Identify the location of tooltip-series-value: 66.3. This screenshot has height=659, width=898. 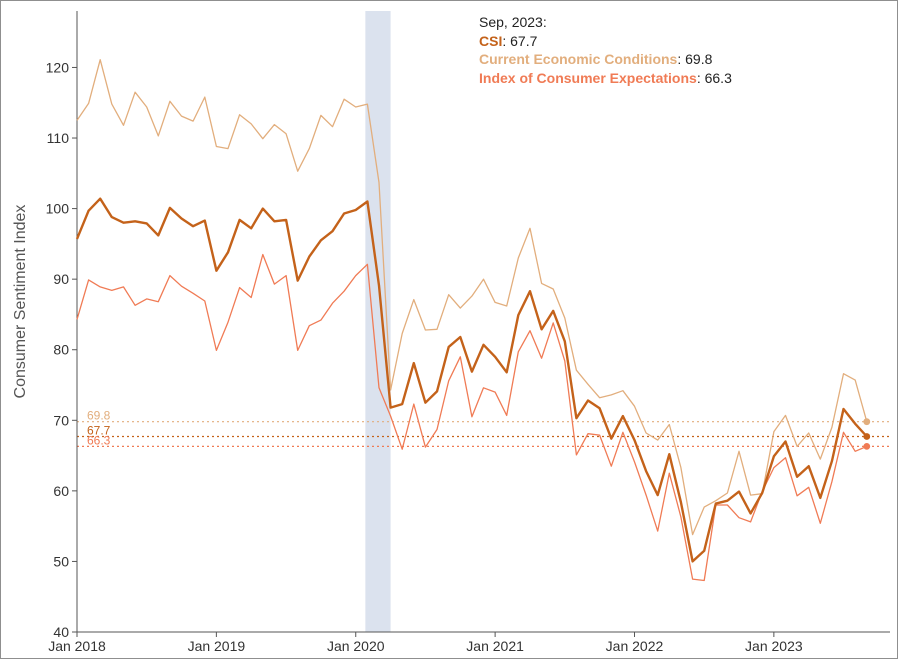
(718, 77).